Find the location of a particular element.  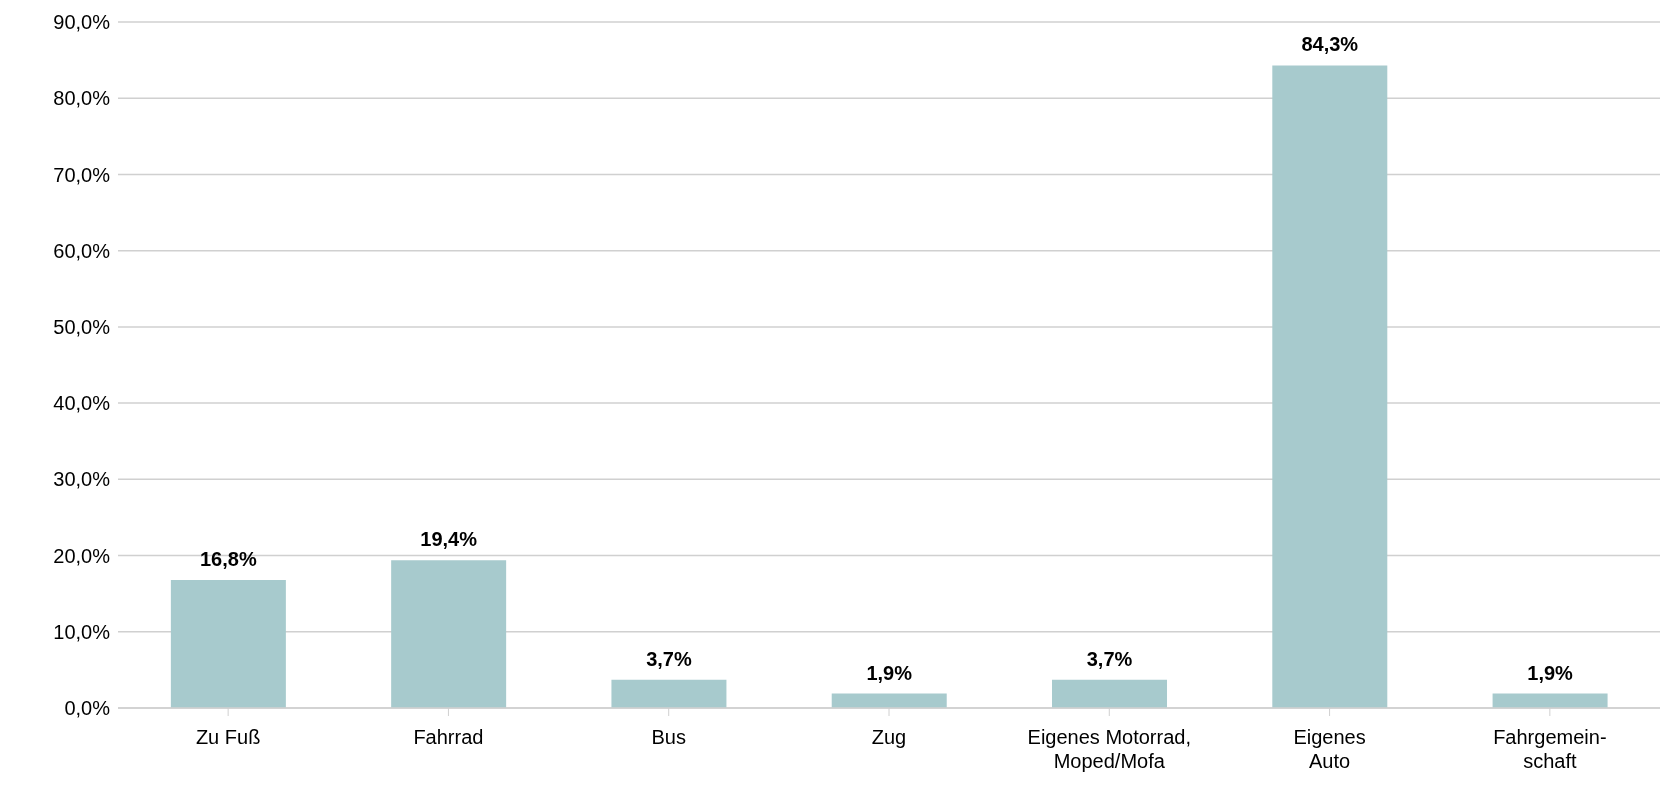

y-tick-label: 30,0% is located at coordinates (82, 479).